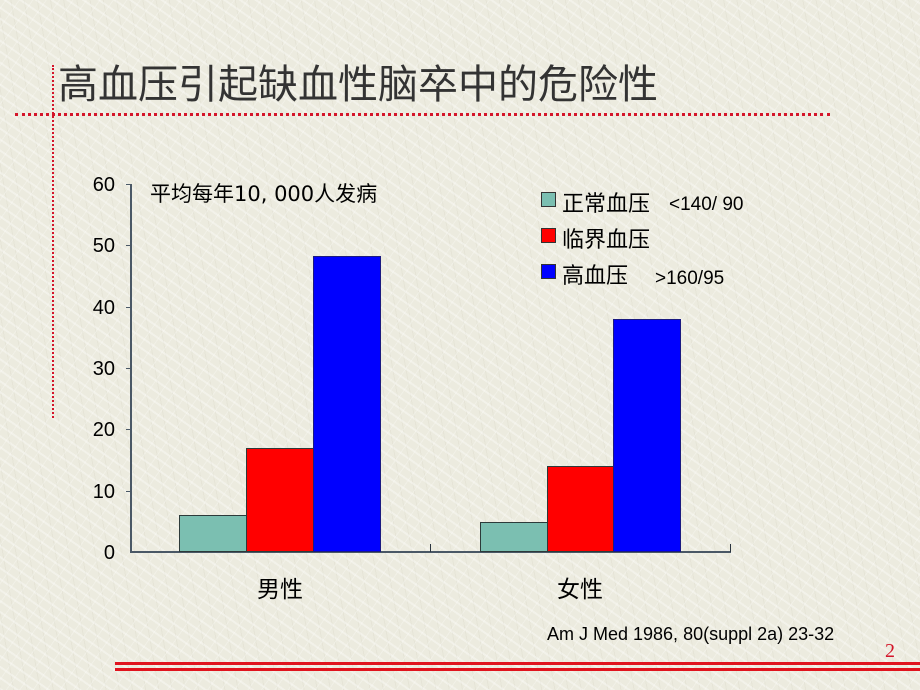  What do you see at coordinates (514, 537) in the screenshot?
I see `bar-female-normal` at bounding box center [514, 537].